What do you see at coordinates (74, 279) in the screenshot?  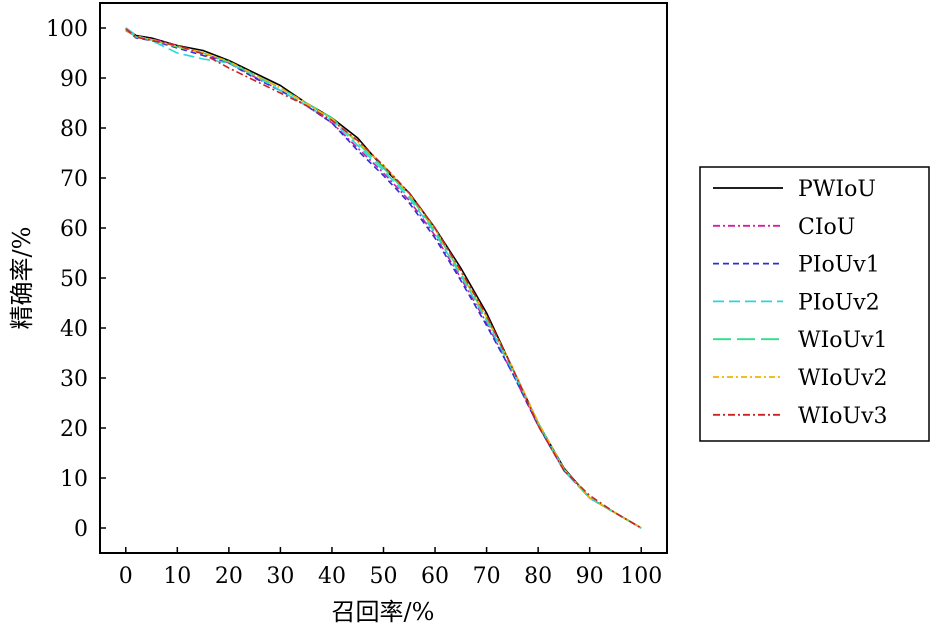 I see `y-tick-label: 50` at bounding box center [74, 279].